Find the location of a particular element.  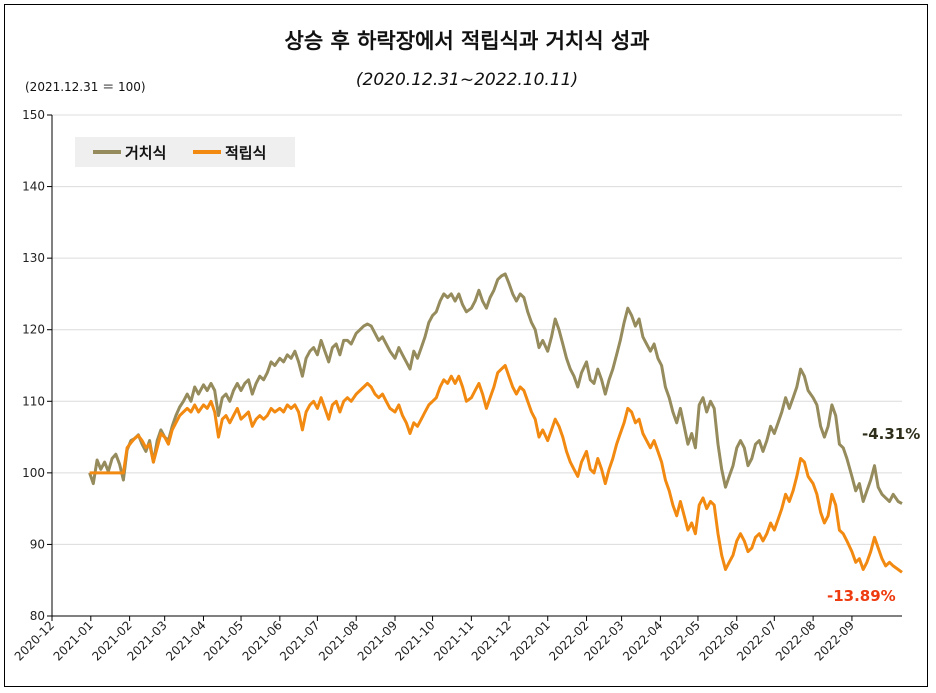

legend: 거치식 적립식 is located at coordinates (185, 152).